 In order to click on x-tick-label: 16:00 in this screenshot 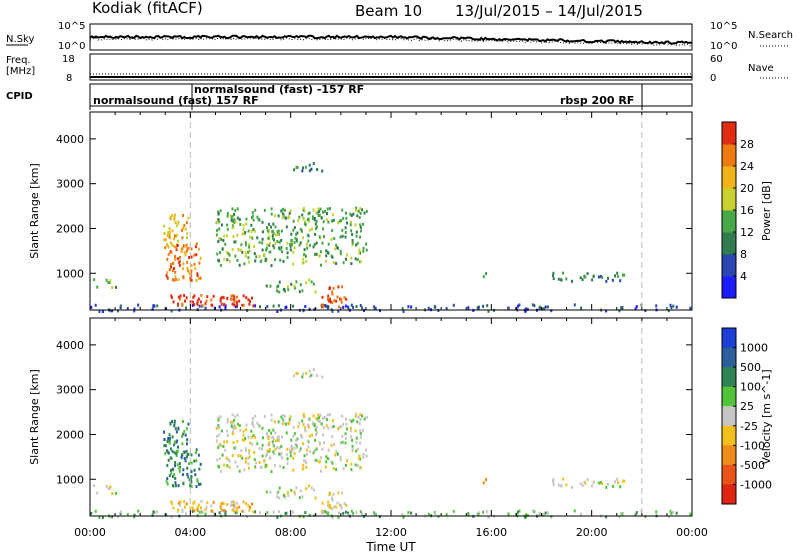, I will do `click(491, 532)`.